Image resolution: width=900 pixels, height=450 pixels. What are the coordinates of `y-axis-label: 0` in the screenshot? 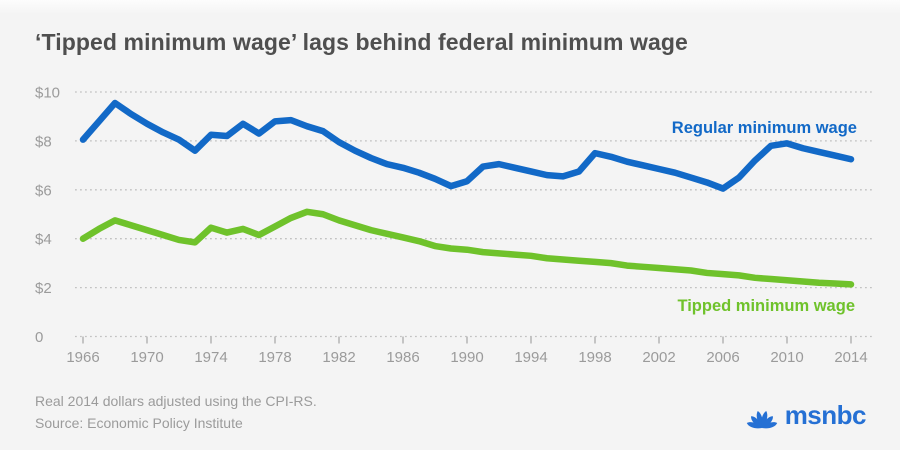 It's located at (39, 337).